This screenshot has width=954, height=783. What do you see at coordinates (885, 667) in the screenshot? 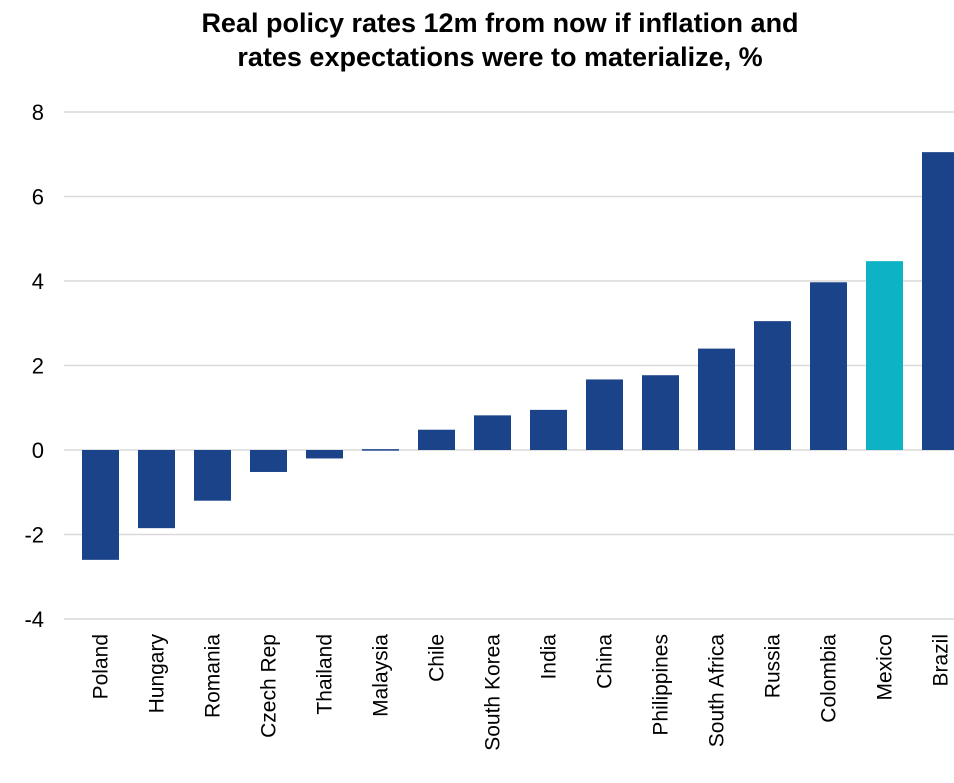
I see `x-category-label: Mexico` at bounding box center [885, 667].